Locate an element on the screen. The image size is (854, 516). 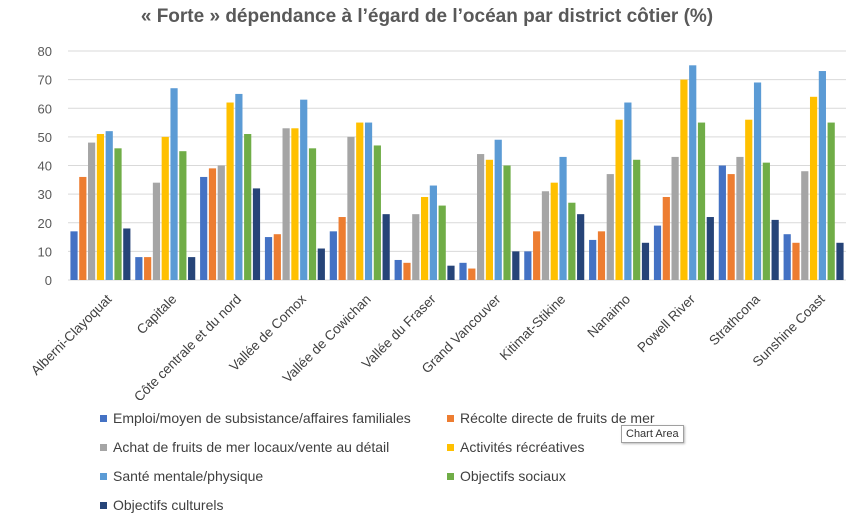
x-tick-label: Côte centrale et du nord is located at coordinates (187, 346).